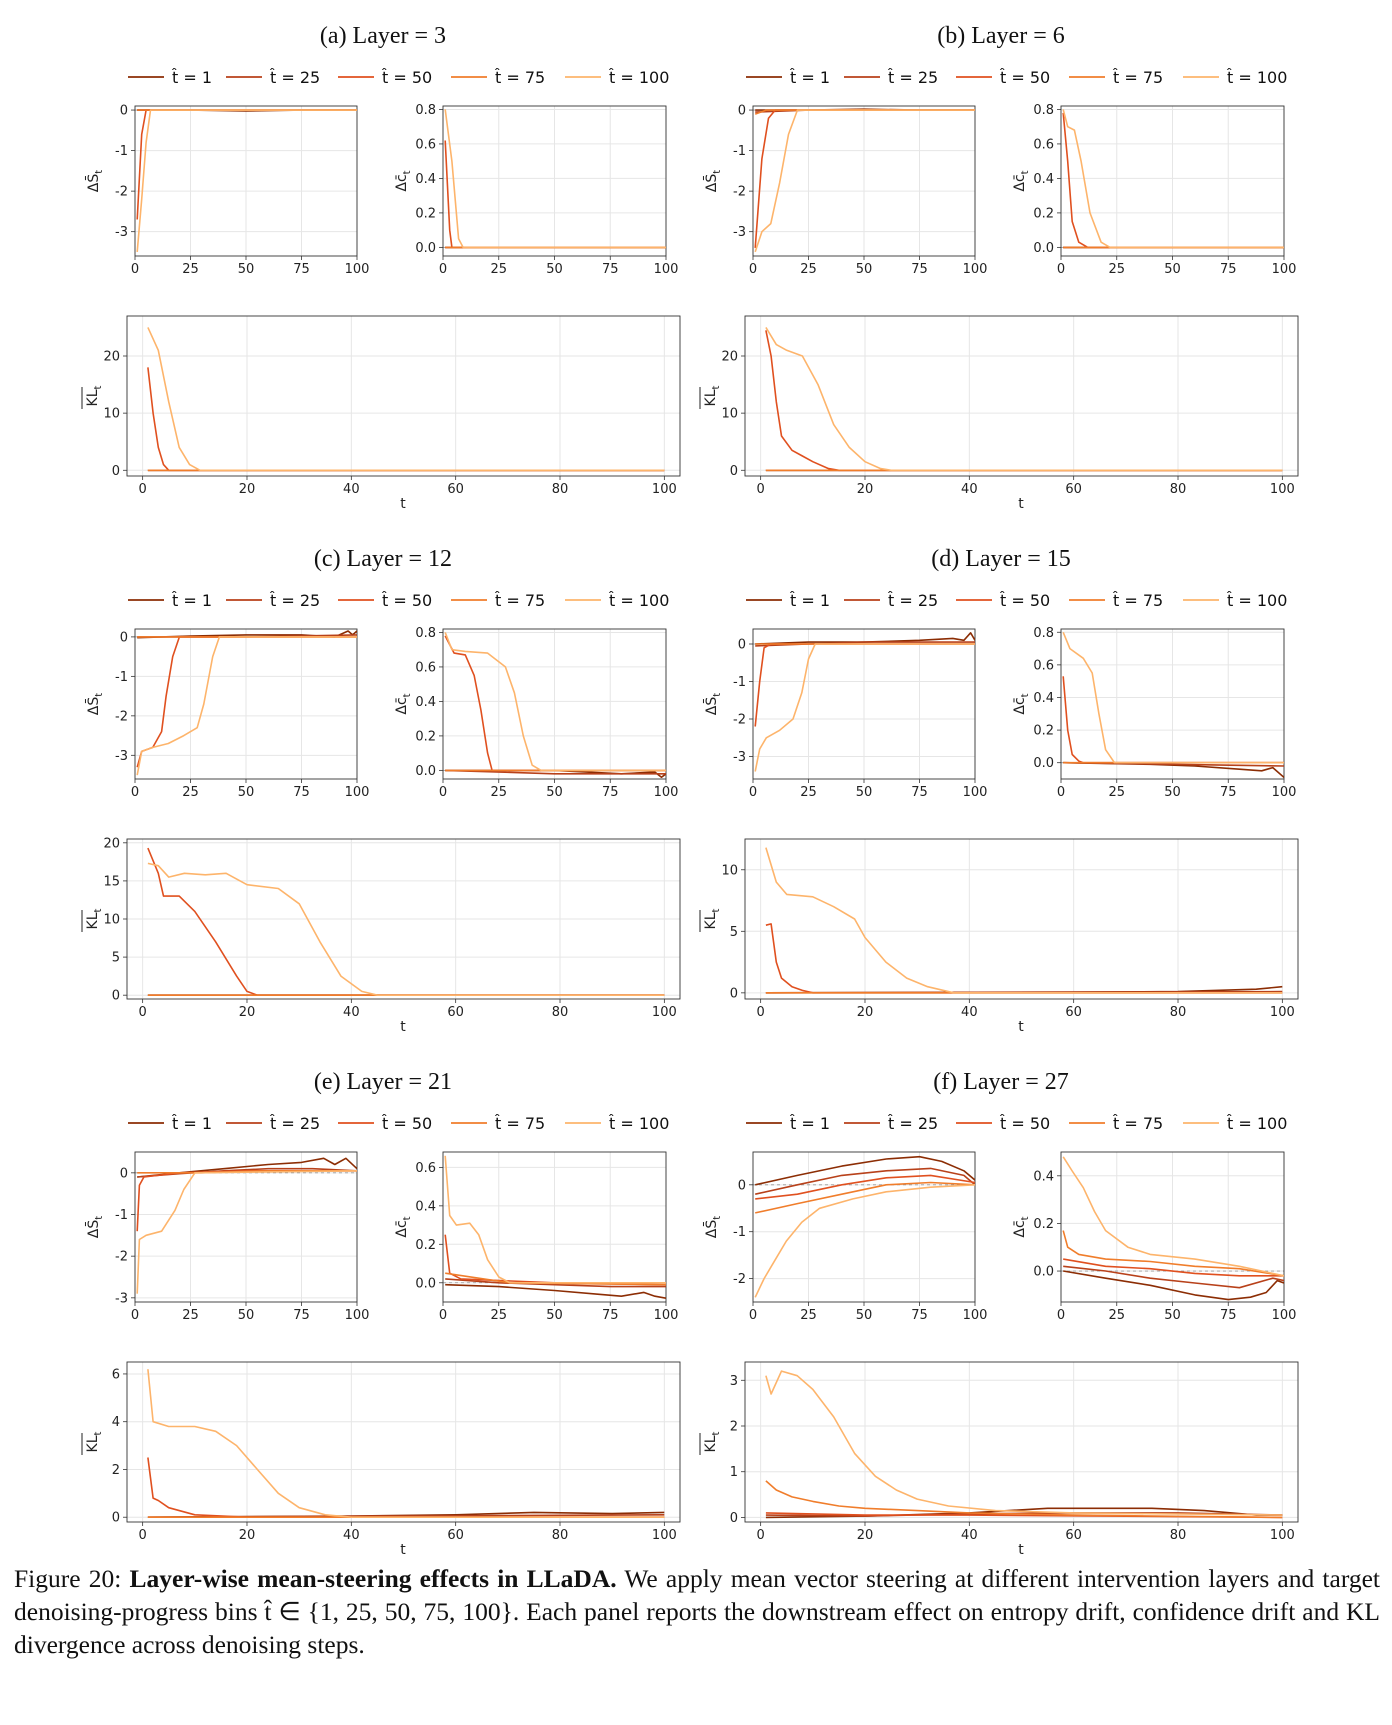  What do you see at coordinates (1061, 792) in the screenshot?
I see `confidence-xtick-label: 0` at bounding box center [1061, 792].